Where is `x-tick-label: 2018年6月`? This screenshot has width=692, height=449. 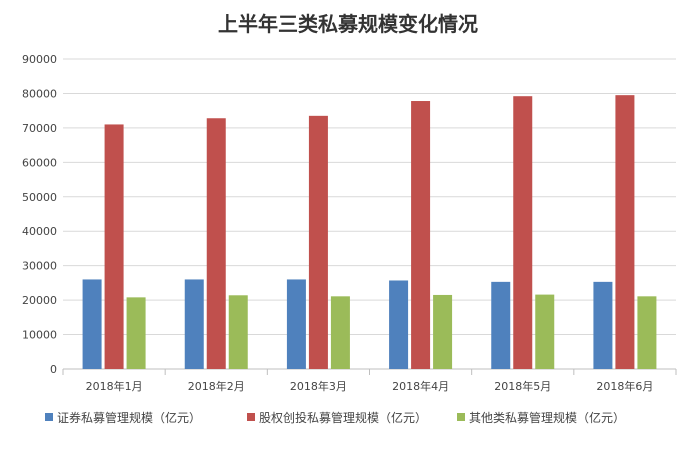 x-tick-label: 2018年6月 is located at coordinates (624, 386).